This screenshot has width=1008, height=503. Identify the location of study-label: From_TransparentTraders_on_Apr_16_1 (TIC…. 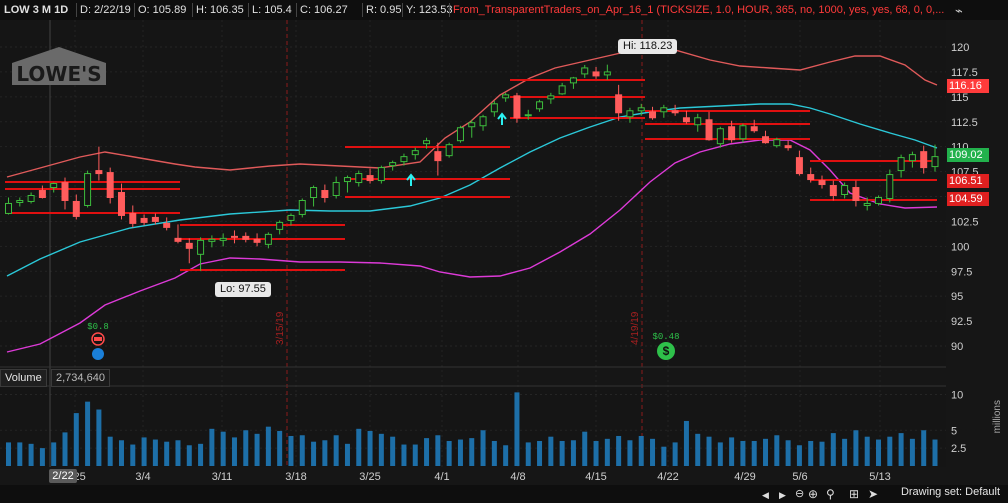
(699, 10).